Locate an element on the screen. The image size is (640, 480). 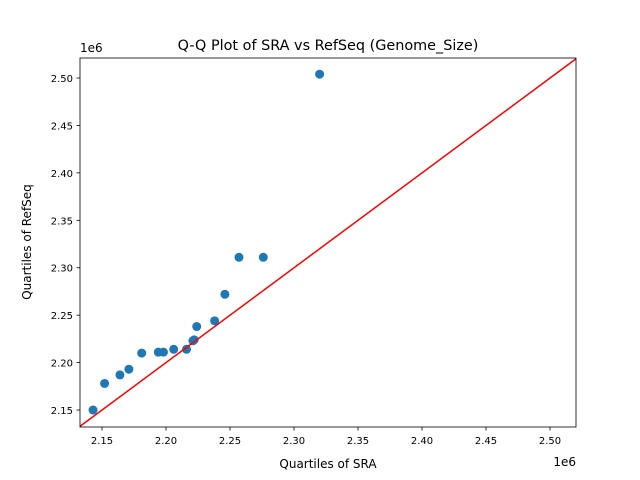
y-tick-label: 2.20 is located at coordinates (62, 364).